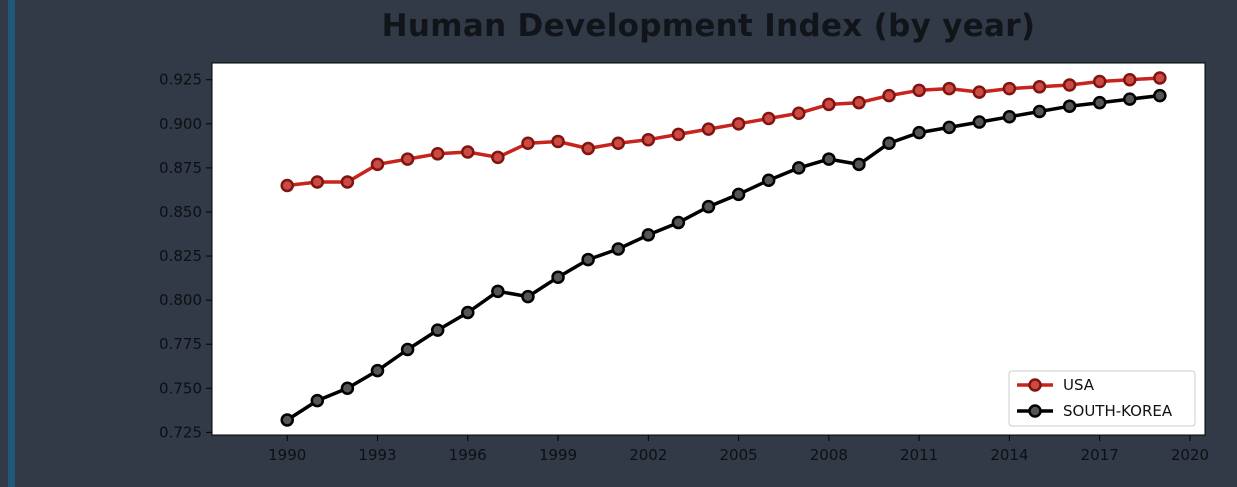  Describe the element at coordinates (11, 243) in the screenshot. I see `window-accent-bar` at that location.